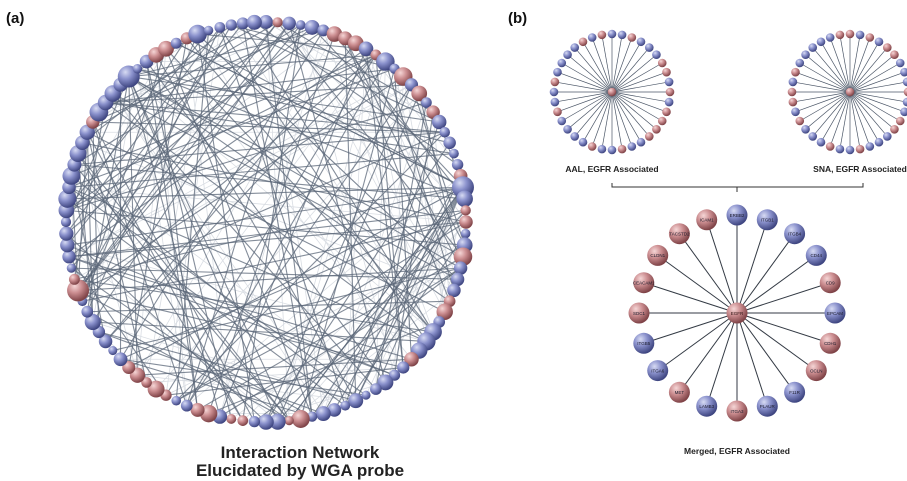 The height and width of the screenshot is (481, 907). I want to click on merged-node-label: ITGA6, so click(658, 370).